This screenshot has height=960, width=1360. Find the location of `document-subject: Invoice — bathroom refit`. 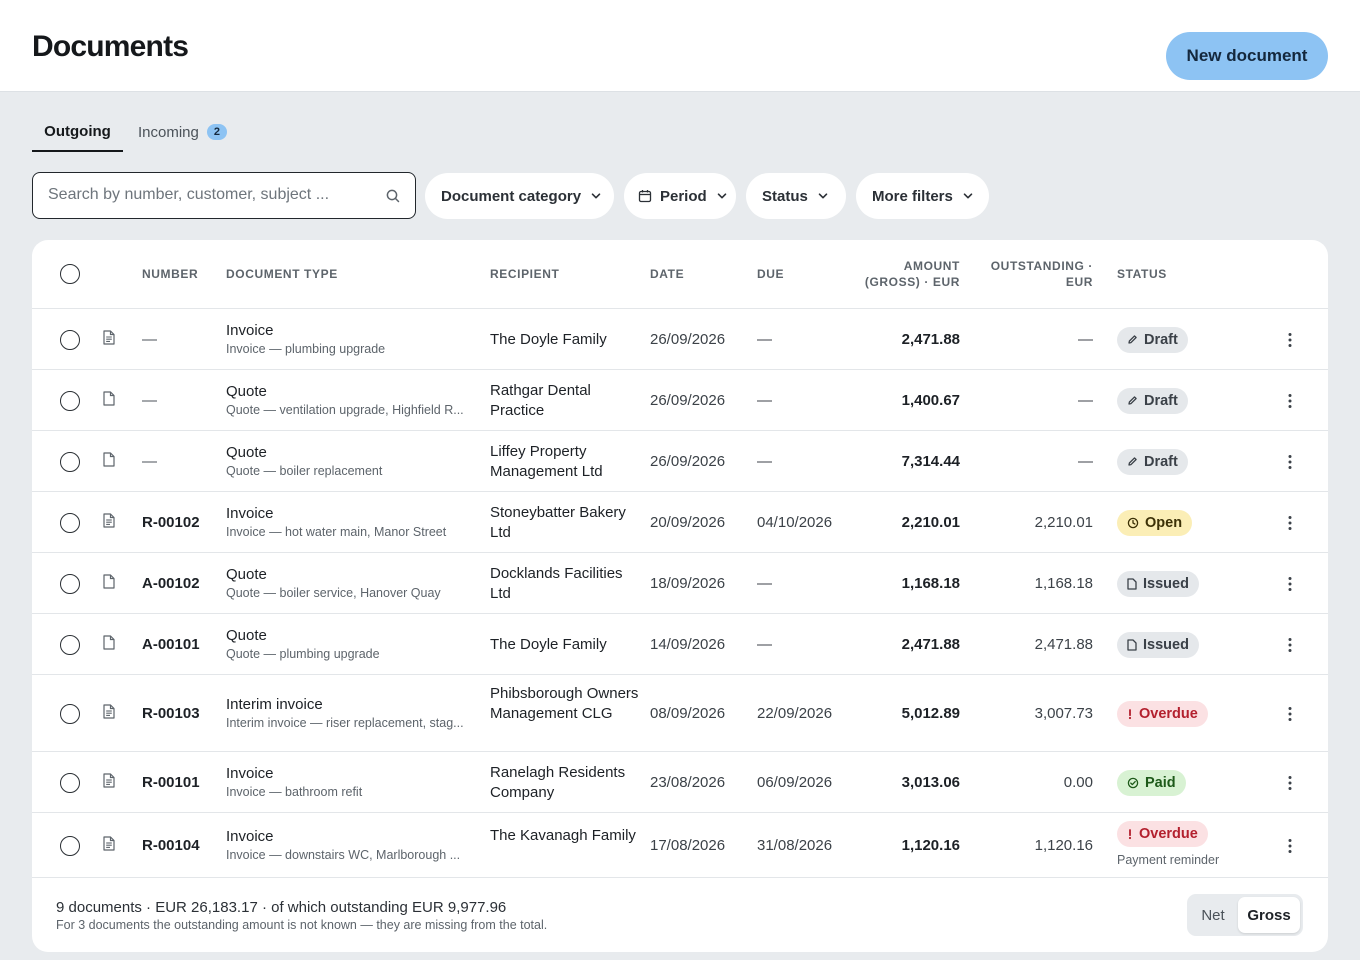

document-subject: Invoice — bathroom refit is located at coordinates (294, 791).